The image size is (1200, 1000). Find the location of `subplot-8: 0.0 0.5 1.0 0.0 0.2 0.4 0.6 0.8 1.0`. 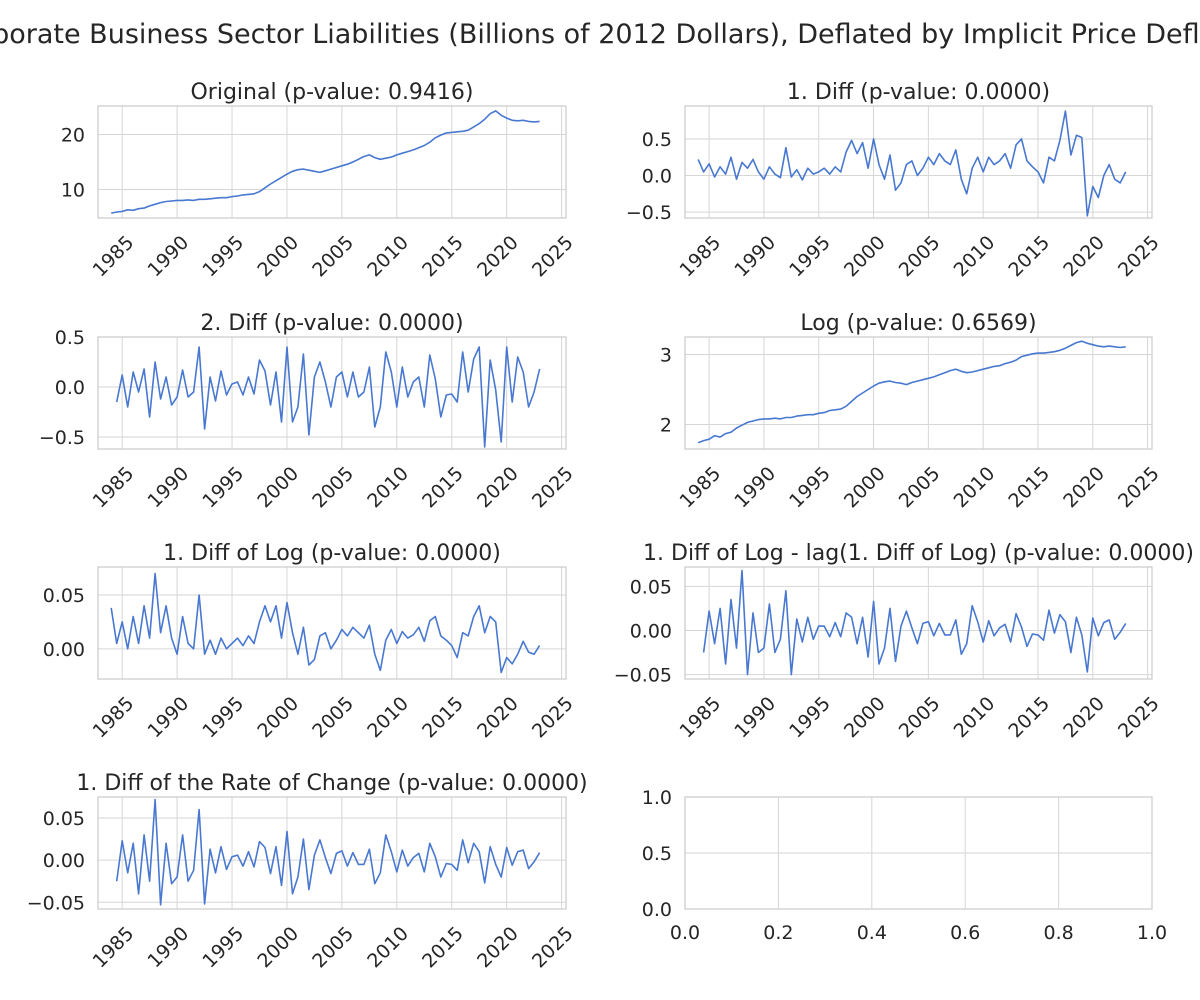

subplot-8: 0.0 0.5 1.0 0.0 0.2 0.4 0.6 0.8 1.0 is located at coordinates (904, 865).